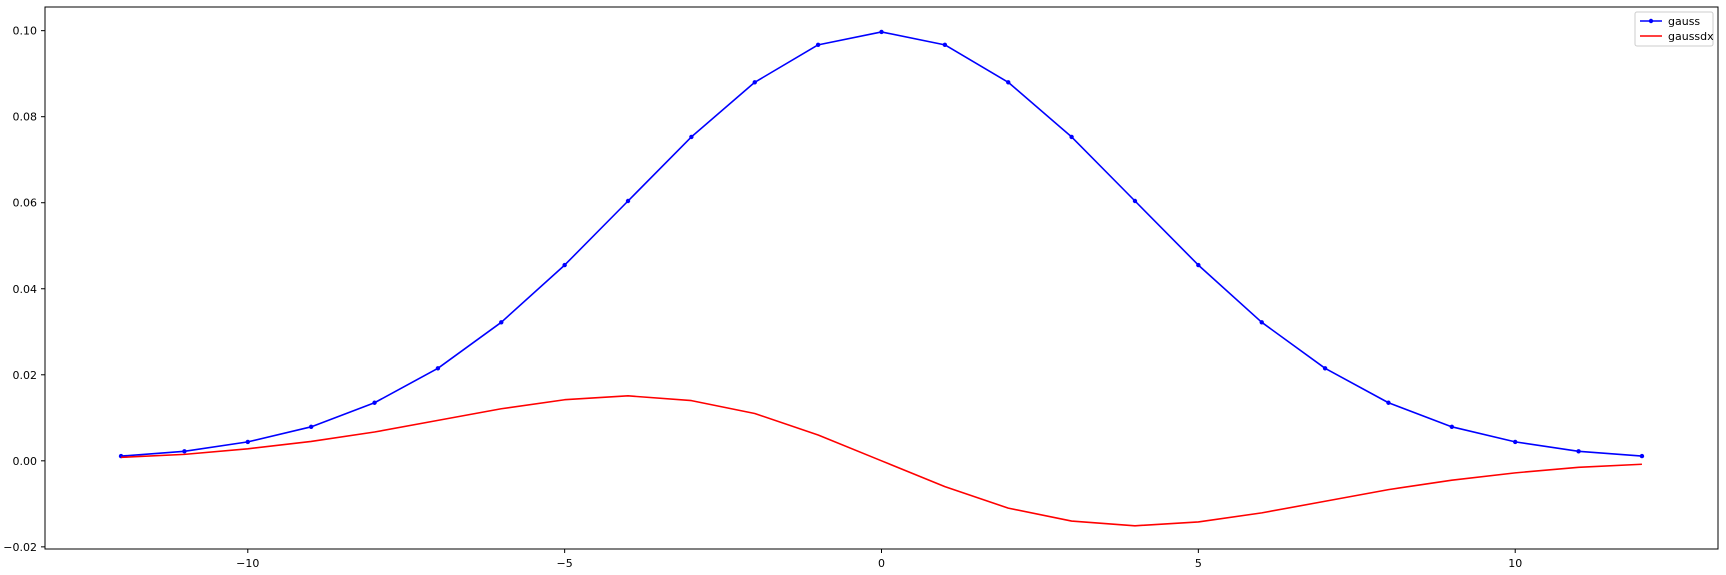 The width and height of the screenshot is (1726, 575). Describe the element at coordinates (25, 117) in the screenshot. I see `y-tick-label: 0.08` at that location.